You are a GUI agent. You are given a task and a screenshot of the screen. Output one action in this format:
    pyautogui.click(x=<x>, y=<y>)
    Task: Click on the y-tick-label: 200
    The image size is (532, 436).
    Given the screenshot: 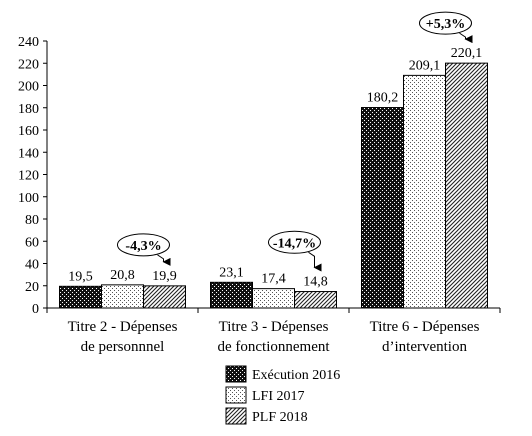 What is the action you would take?
    pyautogui.click(x=28, y=87)
    